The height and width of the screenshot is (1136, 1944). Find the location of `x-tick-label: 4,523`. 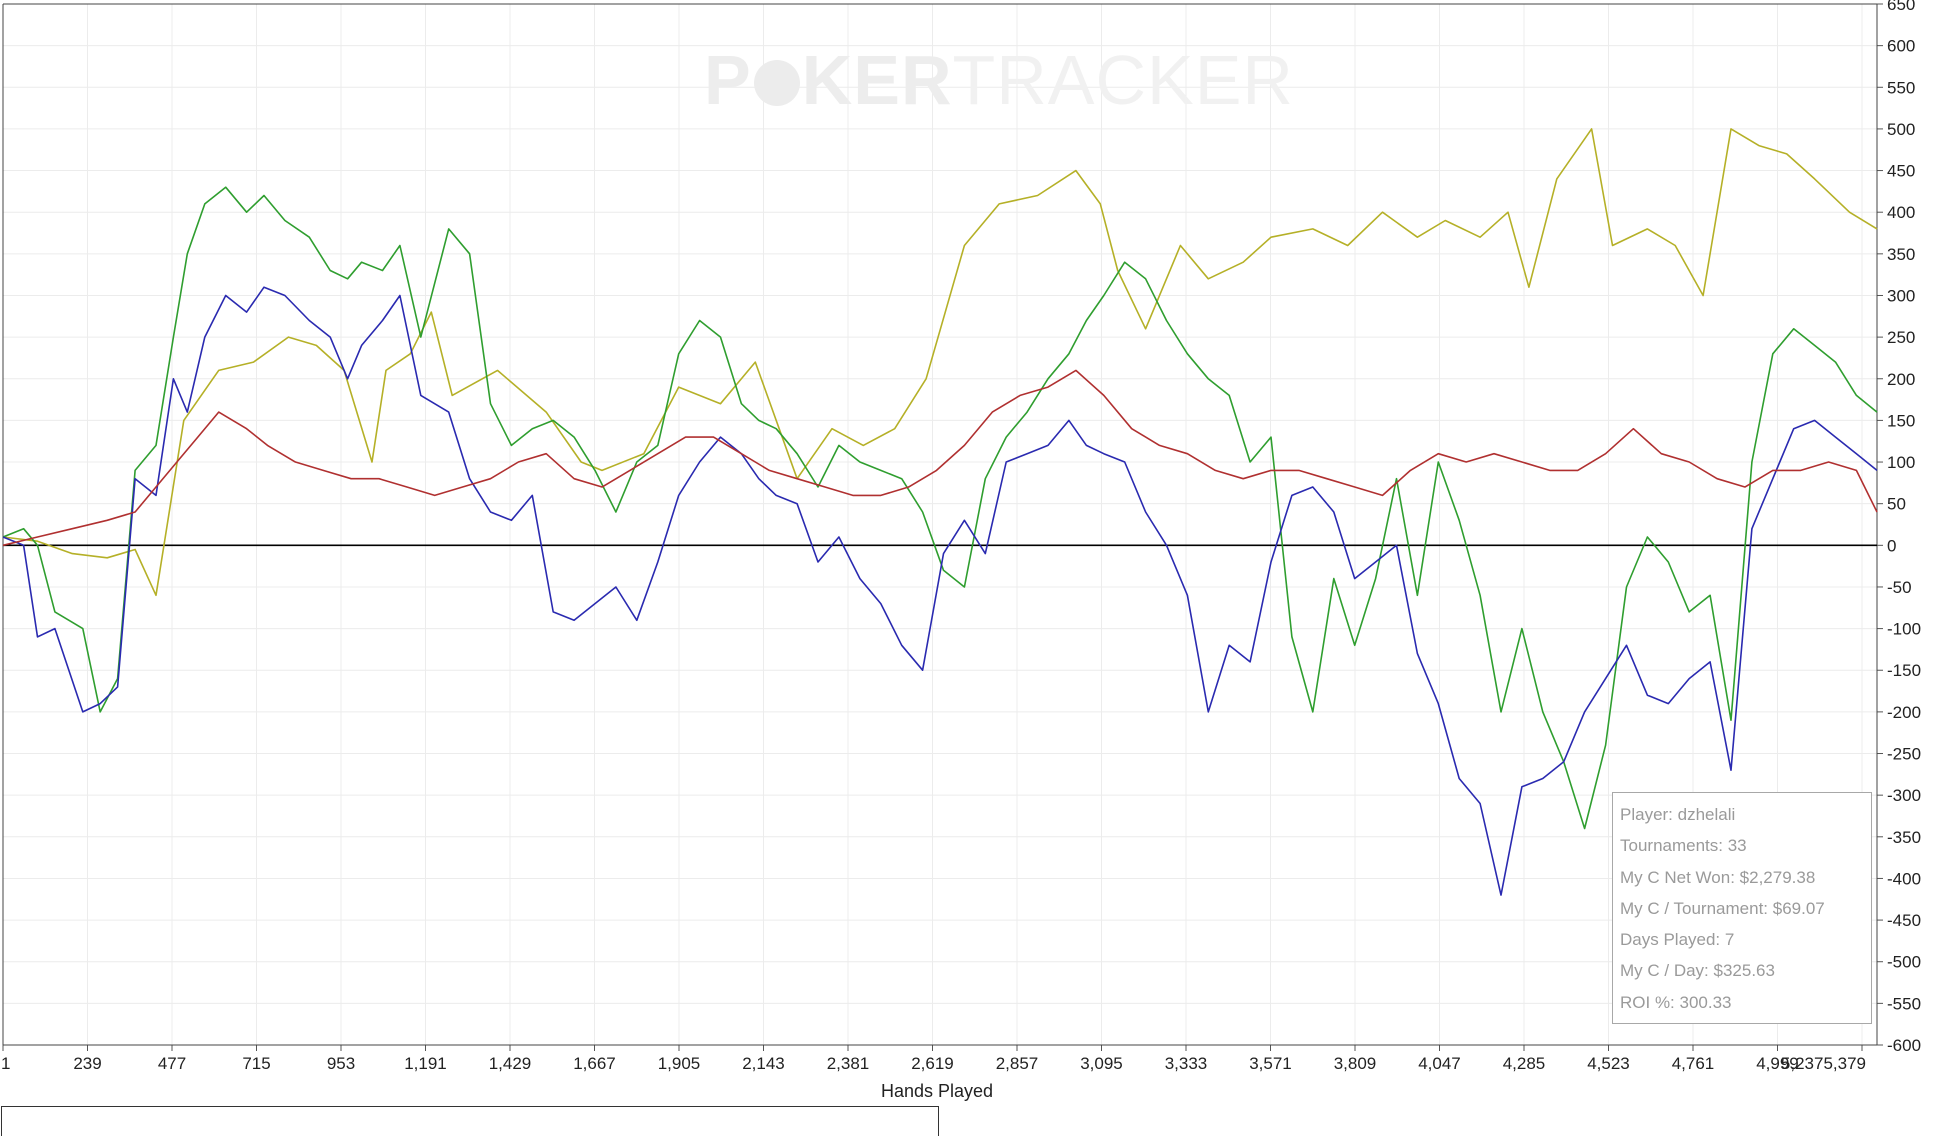

x-tick-label: 4,523 is located at coordinates (1608, 1063).